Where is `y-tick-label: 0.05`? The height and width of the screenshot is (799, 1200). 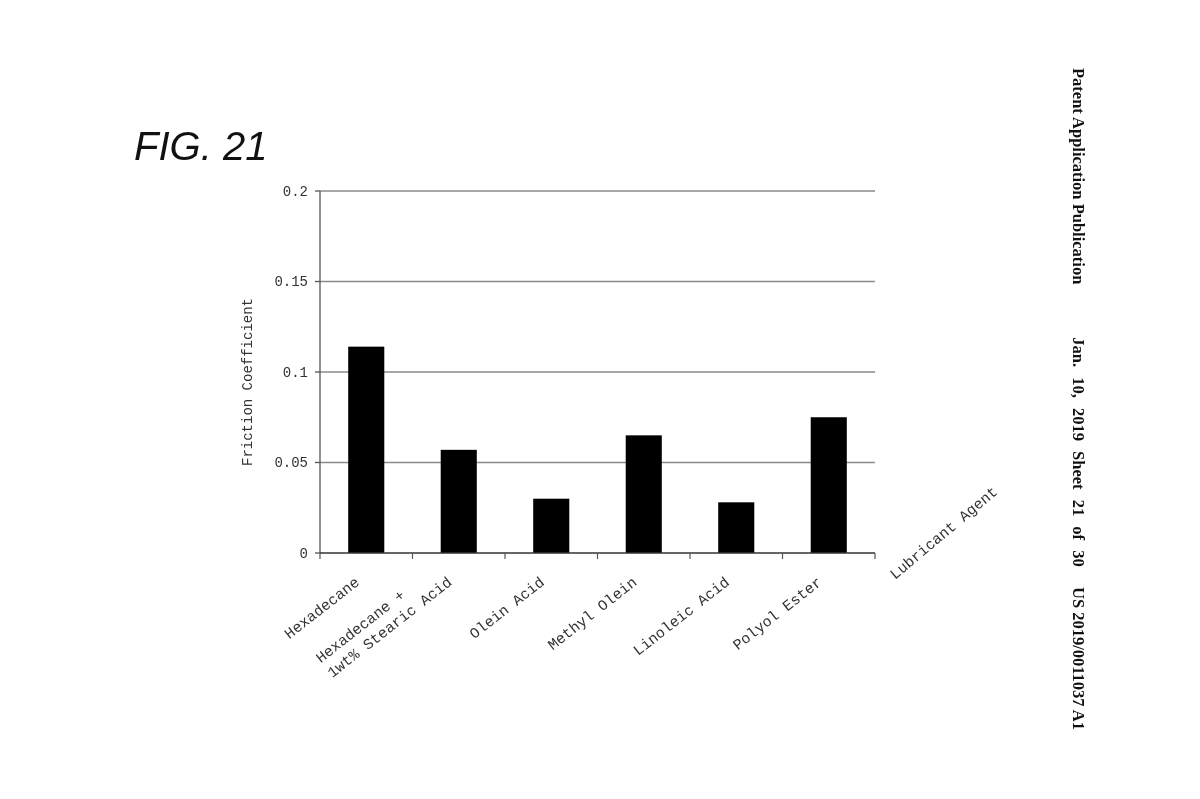 y-tick-label: 0.05 is located at coordinates (291, 463).